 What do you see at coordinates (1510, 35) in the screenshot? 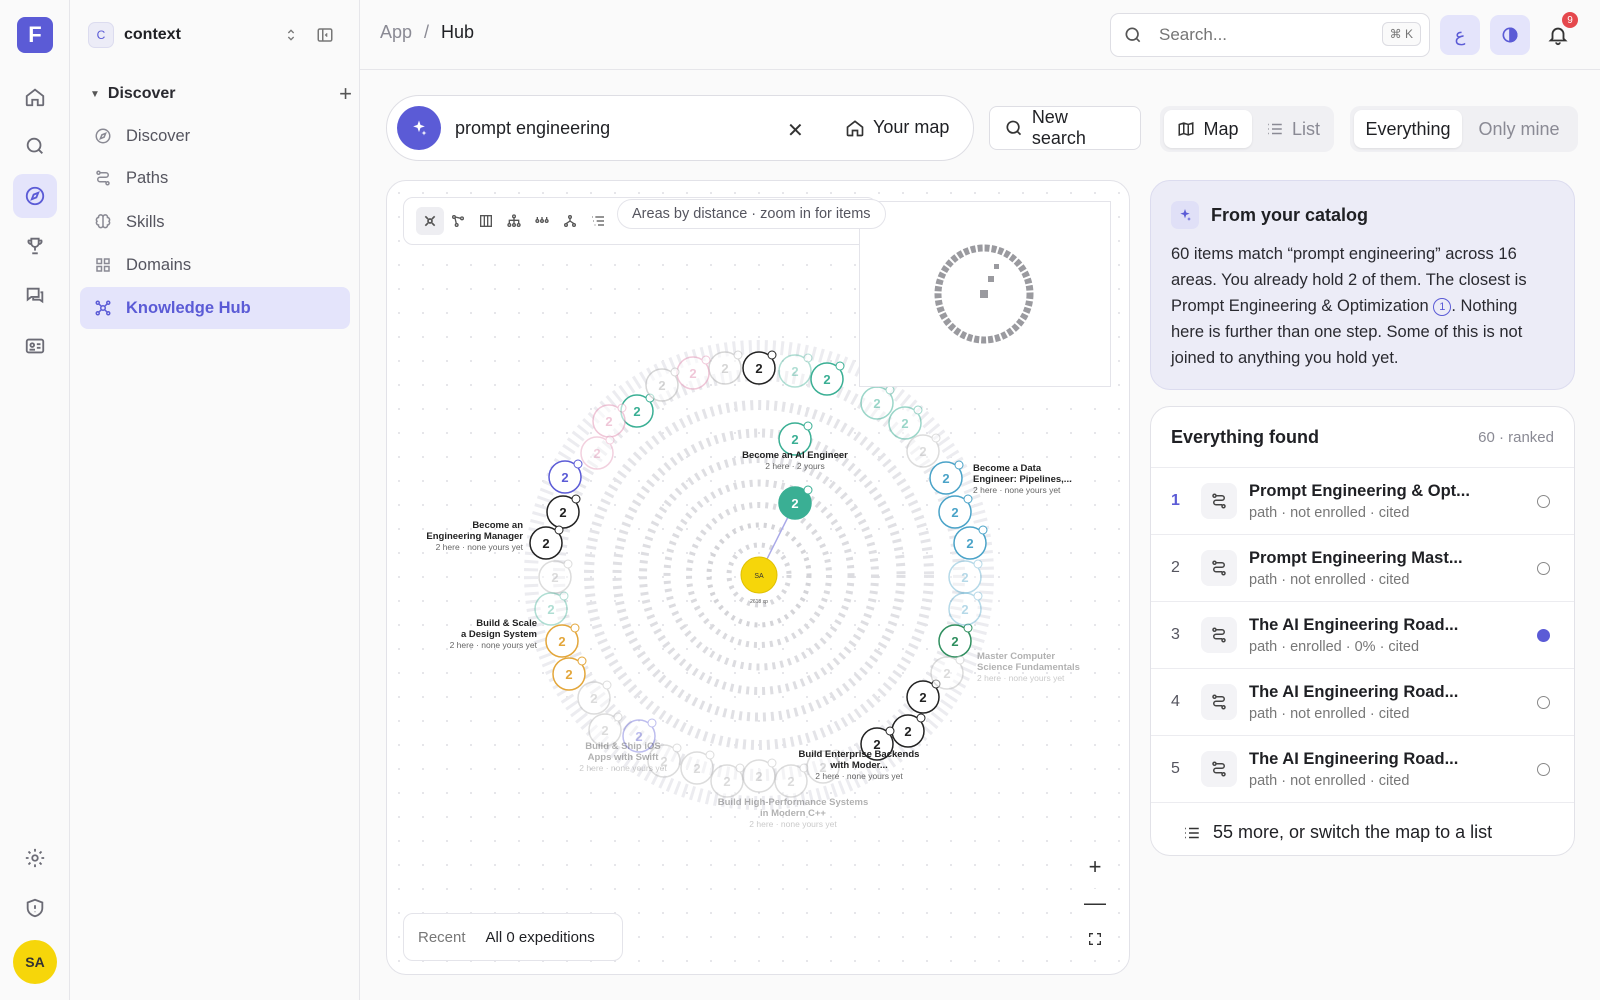
I see `theme-toggle-button` at bounding box center [1510, 35].